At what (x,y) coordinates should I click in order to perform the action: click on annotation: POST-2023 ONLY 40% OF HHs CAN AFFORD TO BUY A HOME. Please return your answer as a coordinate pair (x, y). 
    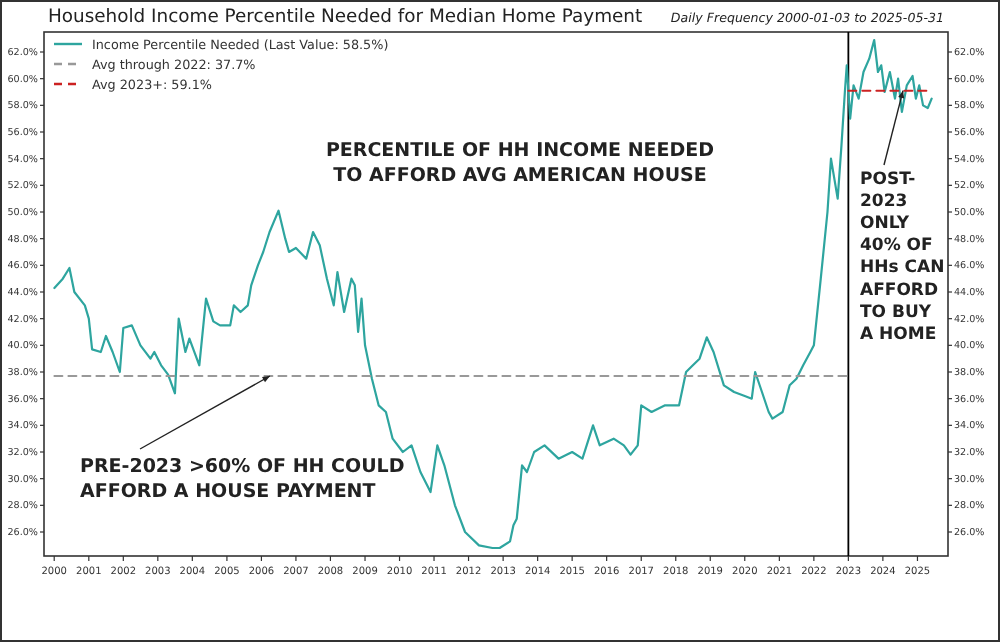
    Looking at the image, I should click on (902, 257).